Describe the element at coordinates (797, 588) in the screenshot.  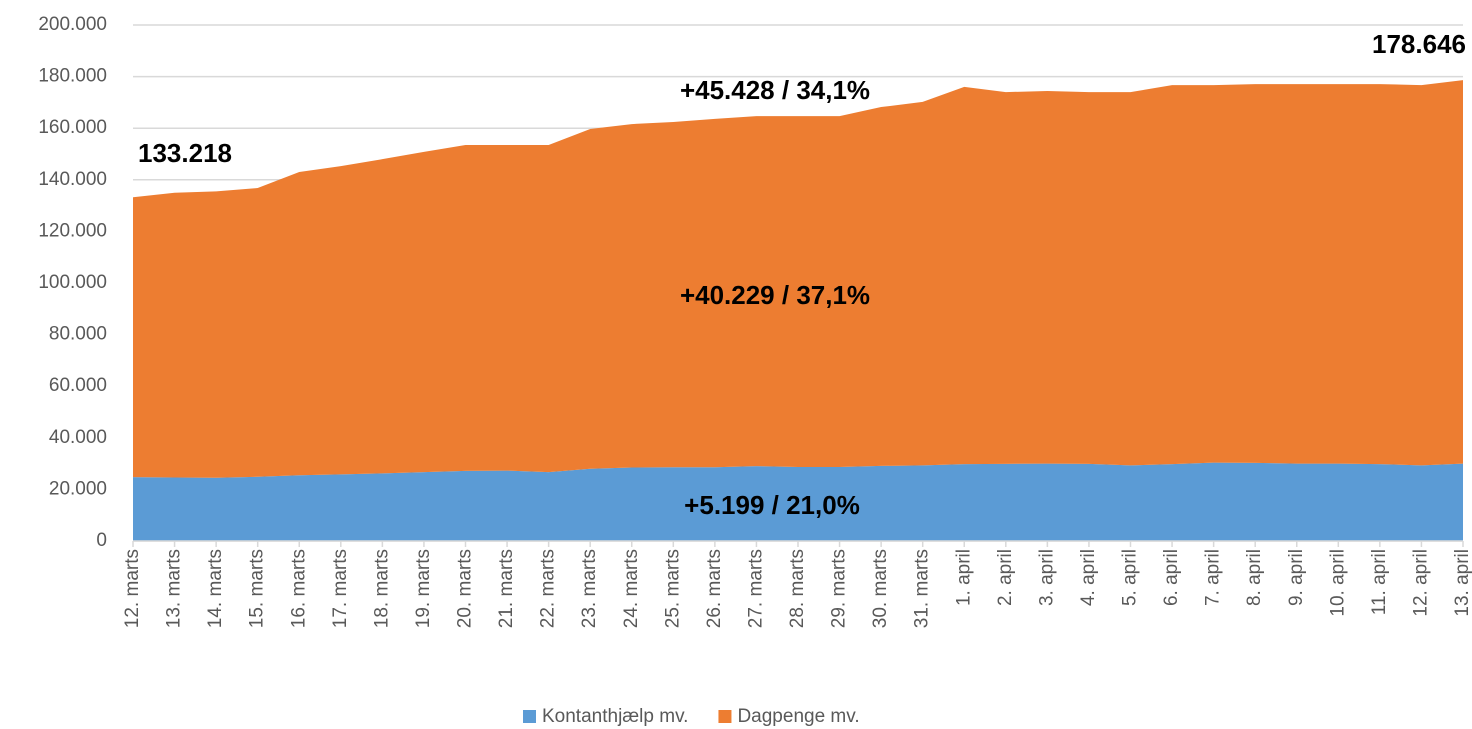
I see `x-tick-label: 28. marts` at that location.